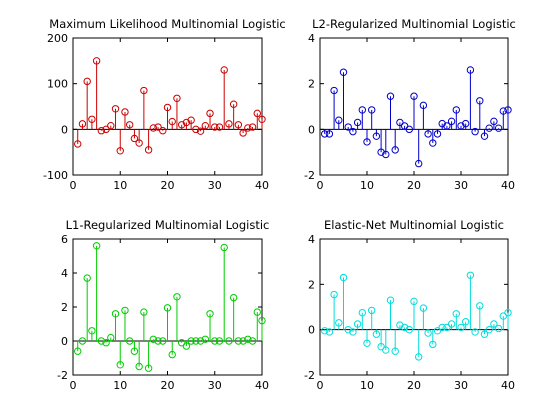  What do you see at coordinates (168, 225) in the screenshot?
I see `chart-title: L1-Regularized Multinomial Logistic` at bounding box center [168, 225].